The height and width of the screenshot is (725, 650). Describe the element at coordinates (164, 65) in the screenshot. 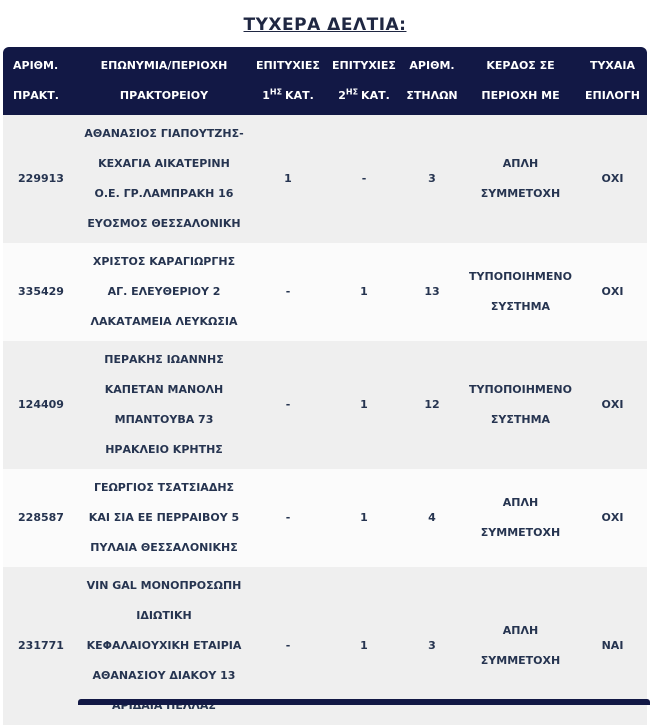

I see `header-line: ΕΠΩΝΥΜΙΑ/ΠΕΡΙΟΧΗ` at that location.